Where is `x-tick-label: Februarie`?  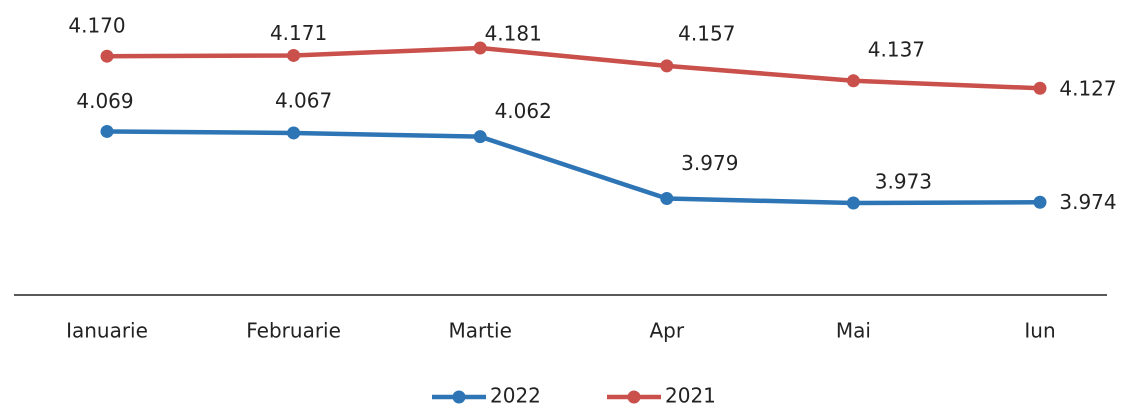
x-tick-label: Februarie is located at coordinates (293, 331).